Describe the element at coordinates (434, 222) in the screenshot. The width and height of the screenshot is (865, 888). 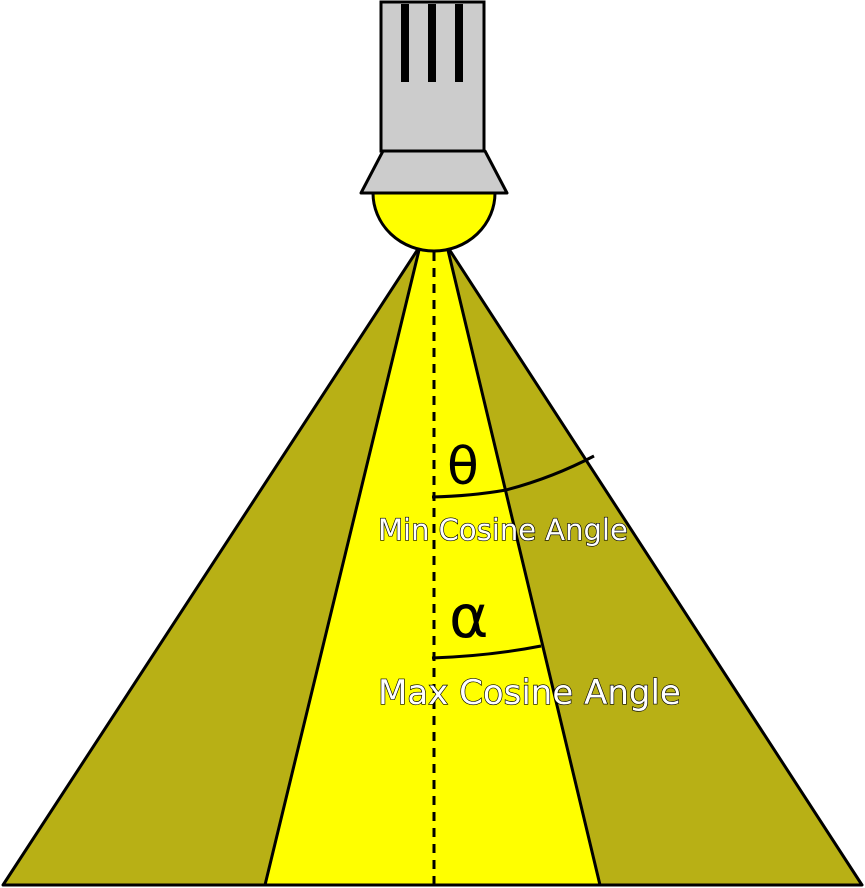
I see `lamp-bulb` at that location.